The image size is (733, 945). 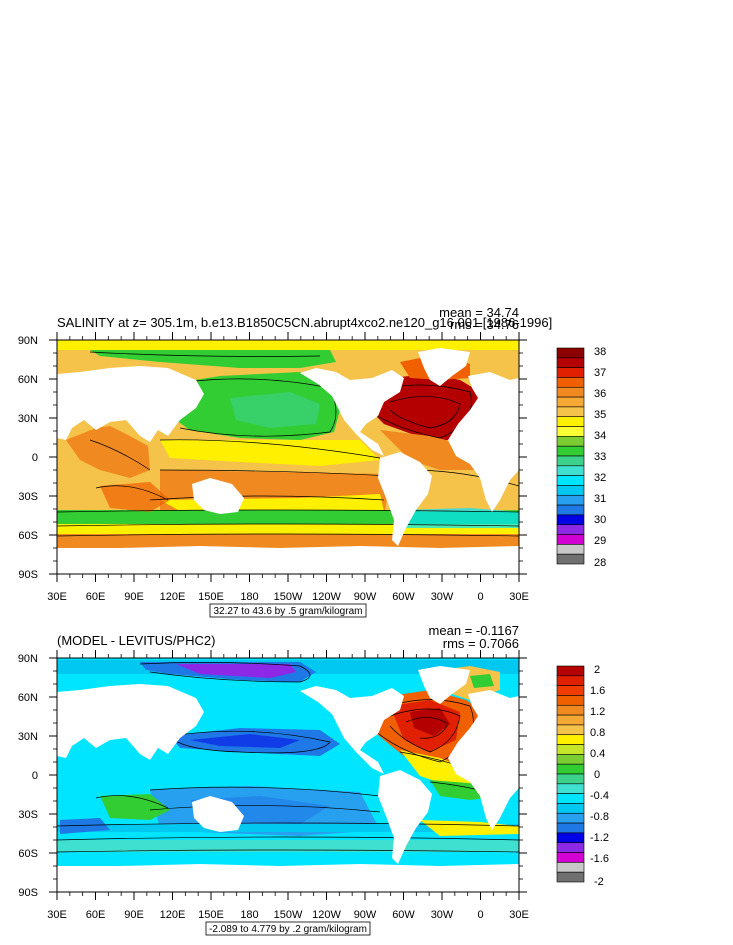 I want to click on y-tick-label: 60N, so click(x=28, y=698).